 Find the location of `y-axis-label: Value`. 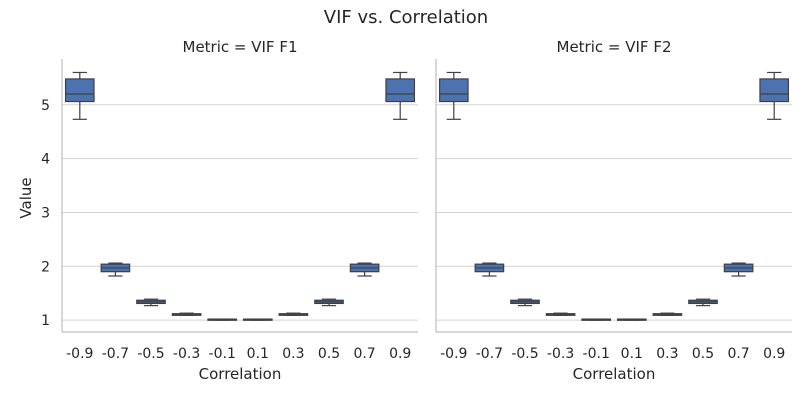

y-axis-label: Value is located at coordinates (26, 197).